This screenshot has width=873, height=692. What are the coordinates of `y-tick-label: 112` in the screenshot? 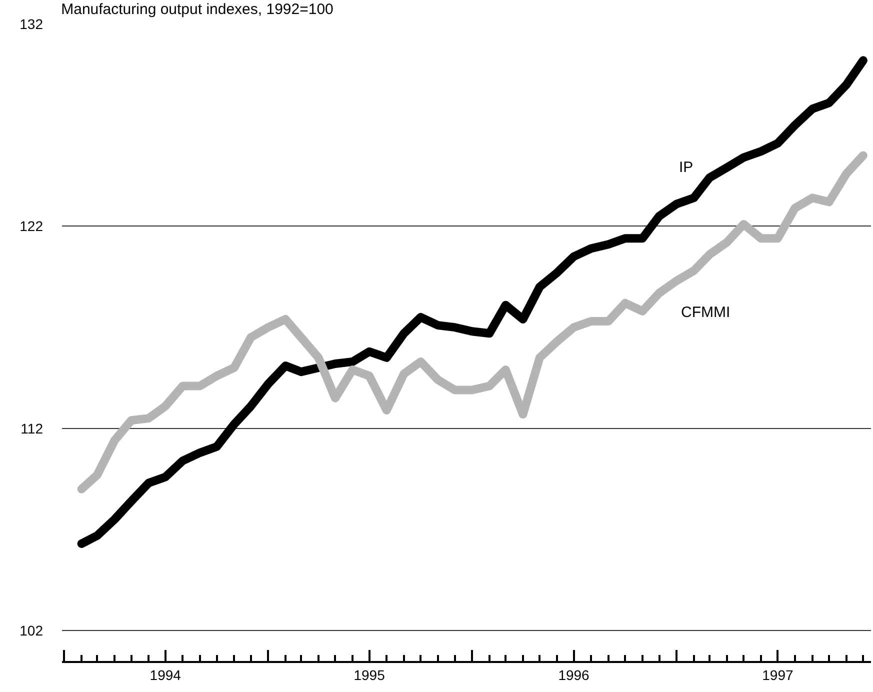 It's located at (32, 428).